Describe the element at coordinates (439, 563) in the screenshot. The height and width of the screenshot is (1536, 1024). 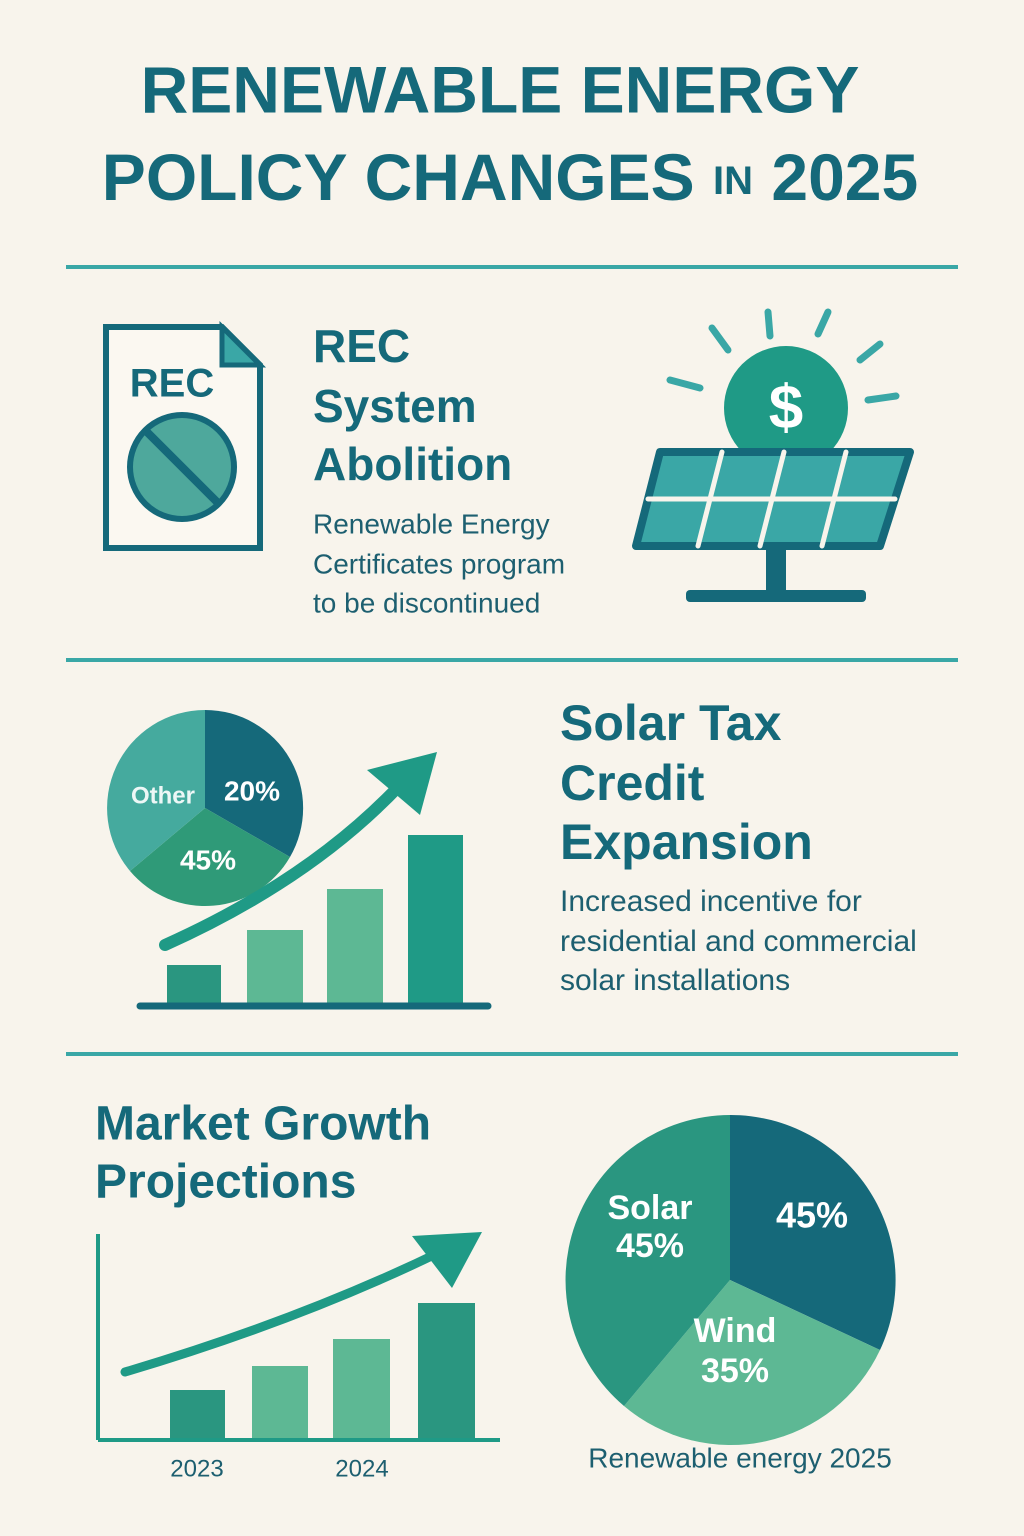
I see `section-body: Certificates program` at that location.